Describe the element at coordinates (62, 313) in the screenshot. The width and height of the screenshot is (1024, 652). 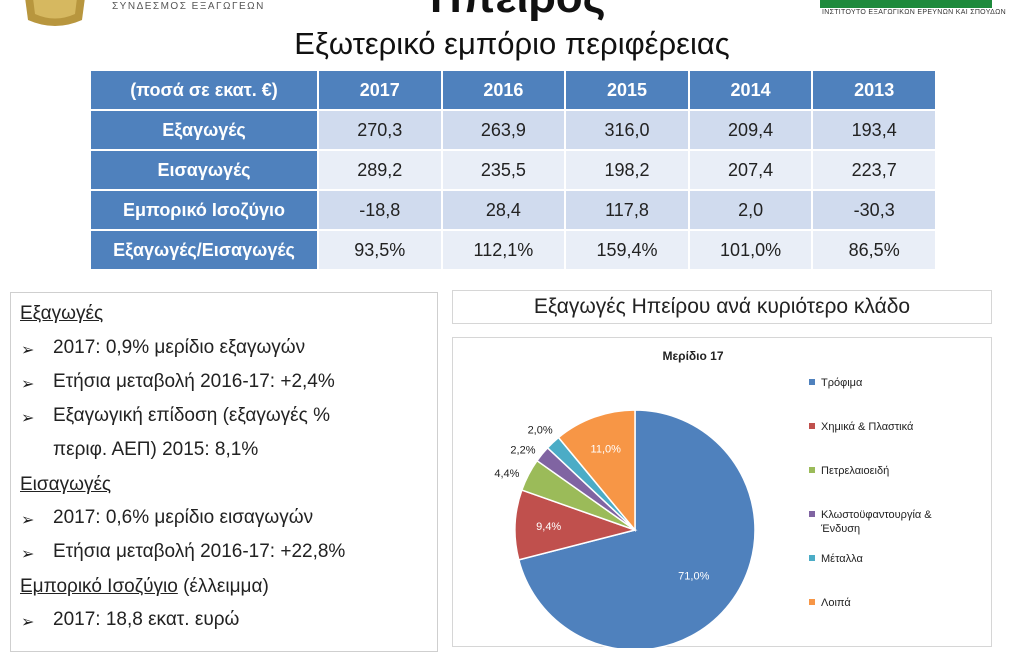
I see `exports-heading: Εξαγωγές` at that location.